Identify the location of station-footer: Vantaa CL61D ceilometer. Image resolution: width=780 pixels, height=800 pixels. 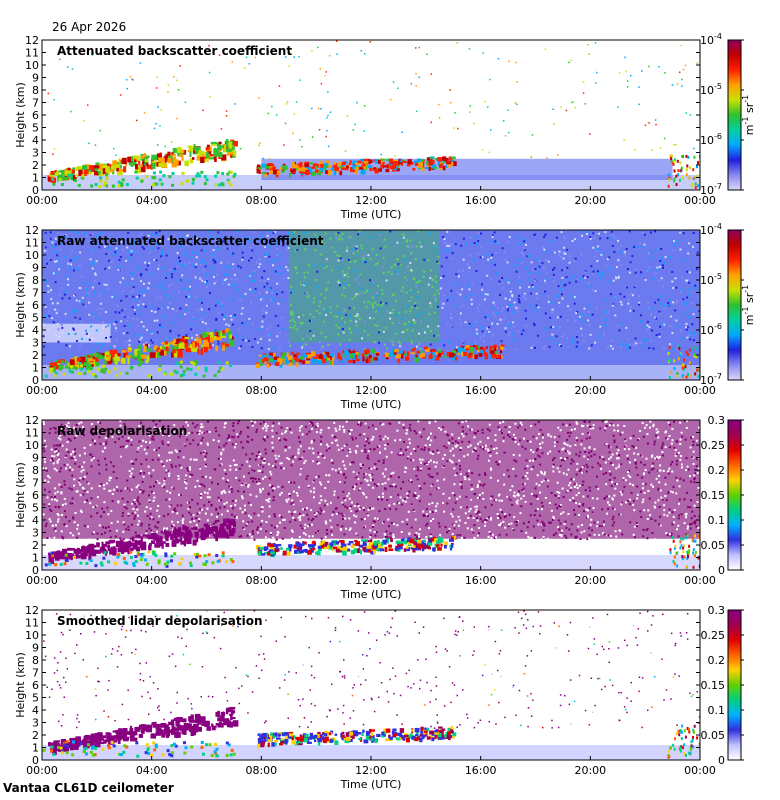
(88, 788).